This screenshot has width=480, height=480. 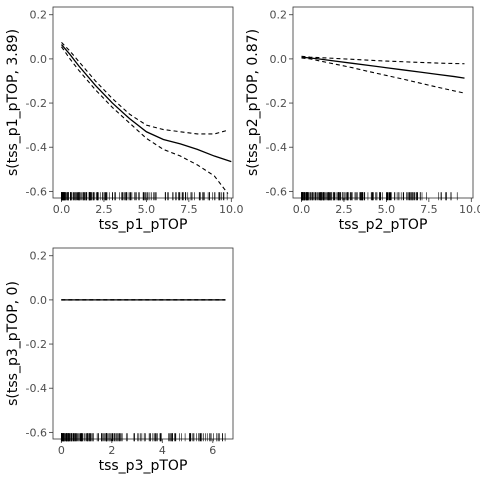 What do you see at coordinates (162, 450) in the screenshot?
I see `x-tick-label: 4` at bounding box center [162, 450].